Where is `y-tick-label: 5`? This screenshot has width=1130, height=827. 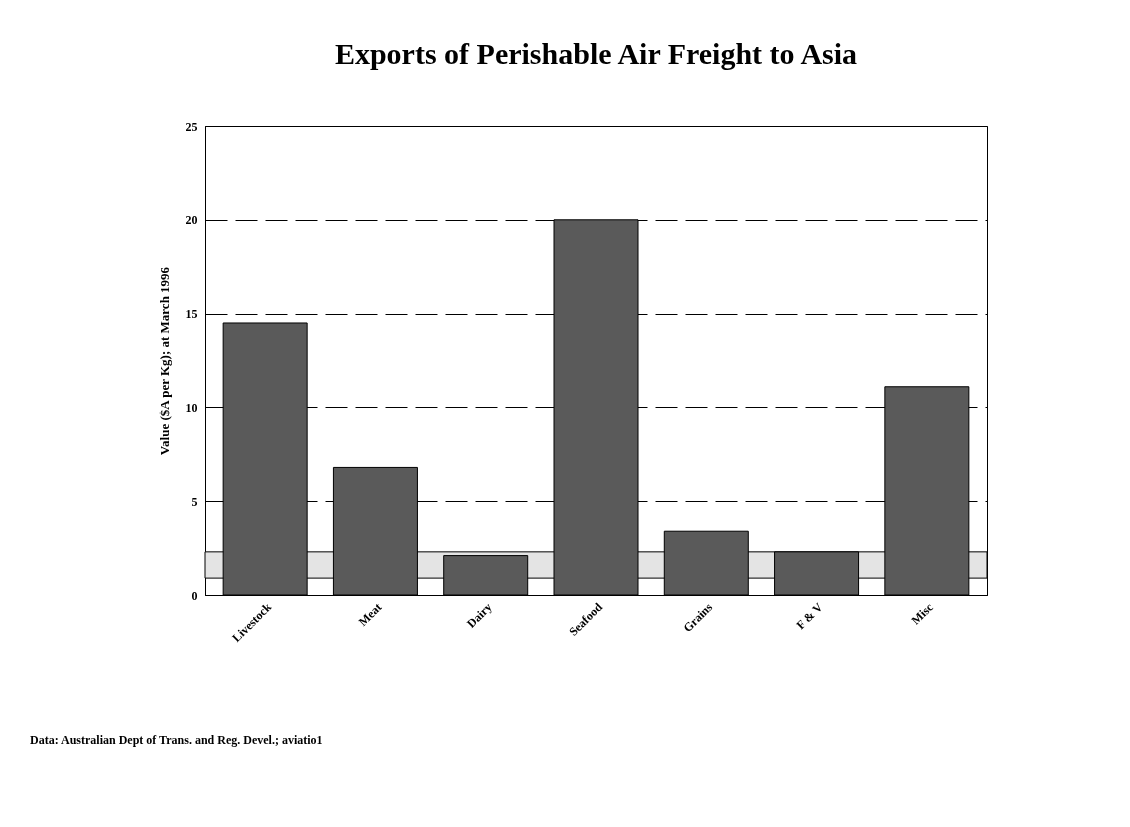 y-tick-label: 5 is located at coordinates (194, 501).